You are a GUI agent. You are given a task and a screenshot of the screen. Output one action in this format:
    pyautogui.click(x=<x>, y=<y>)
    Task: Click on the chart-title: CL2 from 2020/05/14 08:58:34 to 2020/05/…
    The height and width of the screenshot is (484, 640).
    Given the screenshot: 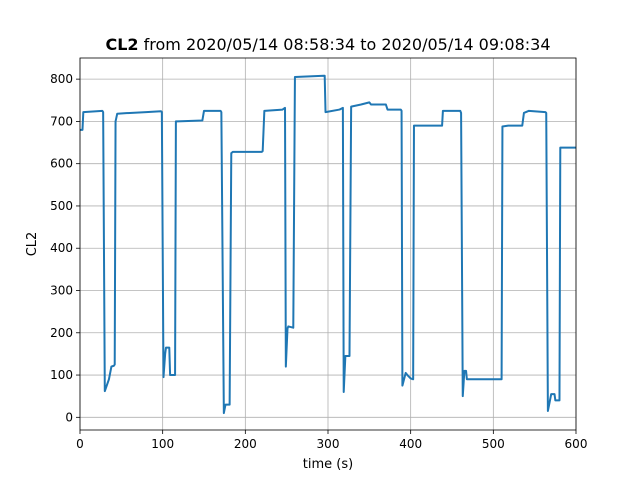 What is the action you would take?
    pyautogui.click(x=327, y=44)
    